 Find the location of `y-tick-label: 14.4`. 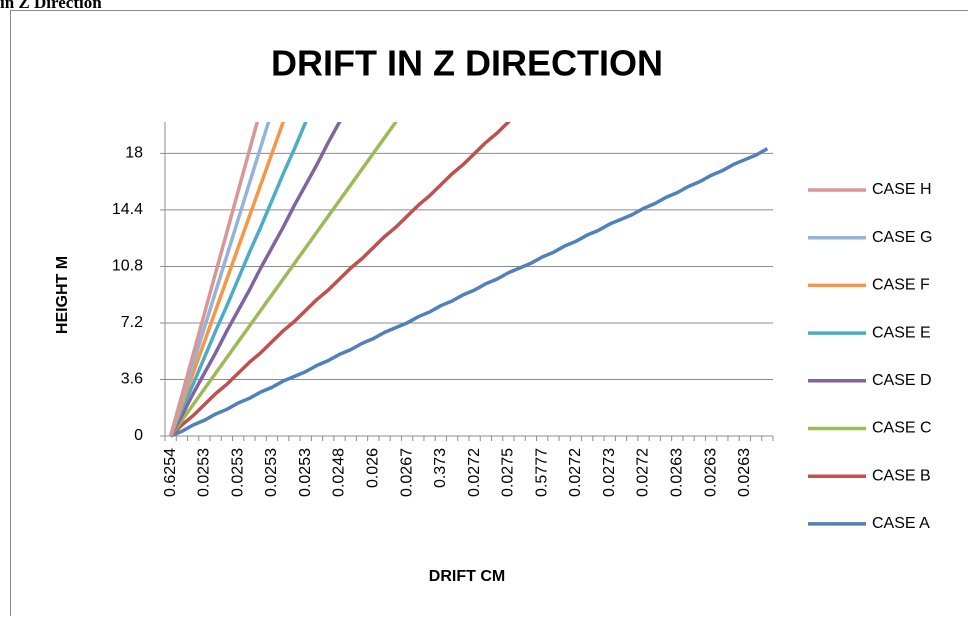

y-tick-label: 14.4 is located at coordinates (127, 209).